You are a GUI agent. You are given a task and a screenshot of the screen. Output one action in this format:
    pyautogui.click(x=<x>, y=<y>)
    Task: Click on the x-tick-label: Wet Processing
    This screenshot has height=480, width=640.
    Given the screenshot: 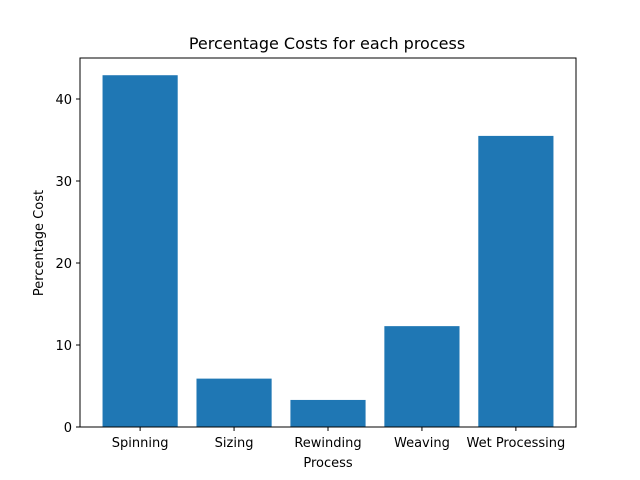 What is the action you would take?
    pyautogui.click(x=516, y=443)
    